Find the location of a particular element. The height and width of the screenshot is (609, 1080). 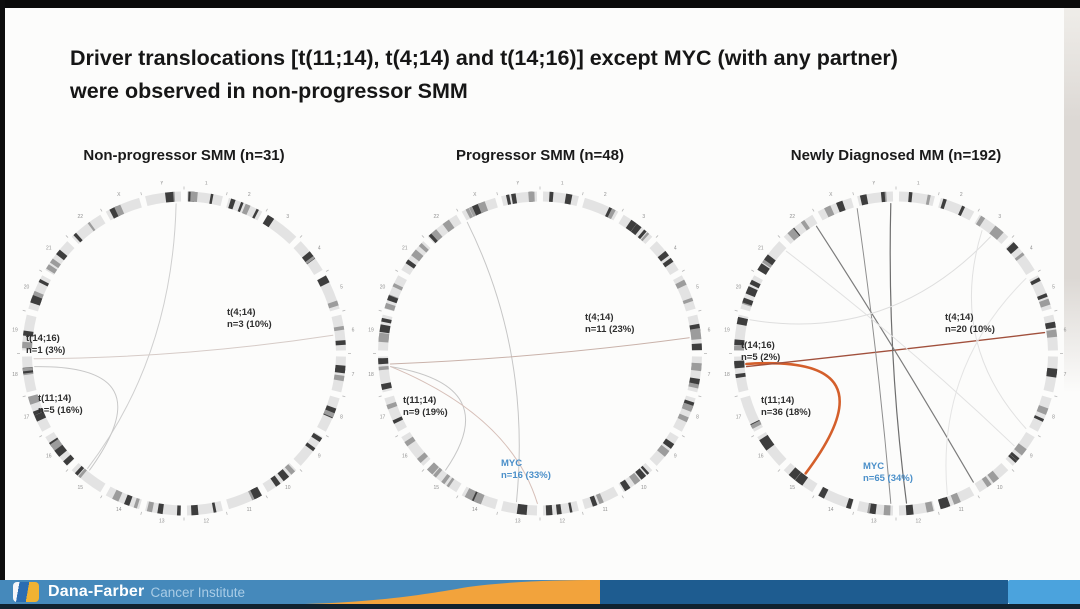

video-top-border is located at coordinates (540, 4).